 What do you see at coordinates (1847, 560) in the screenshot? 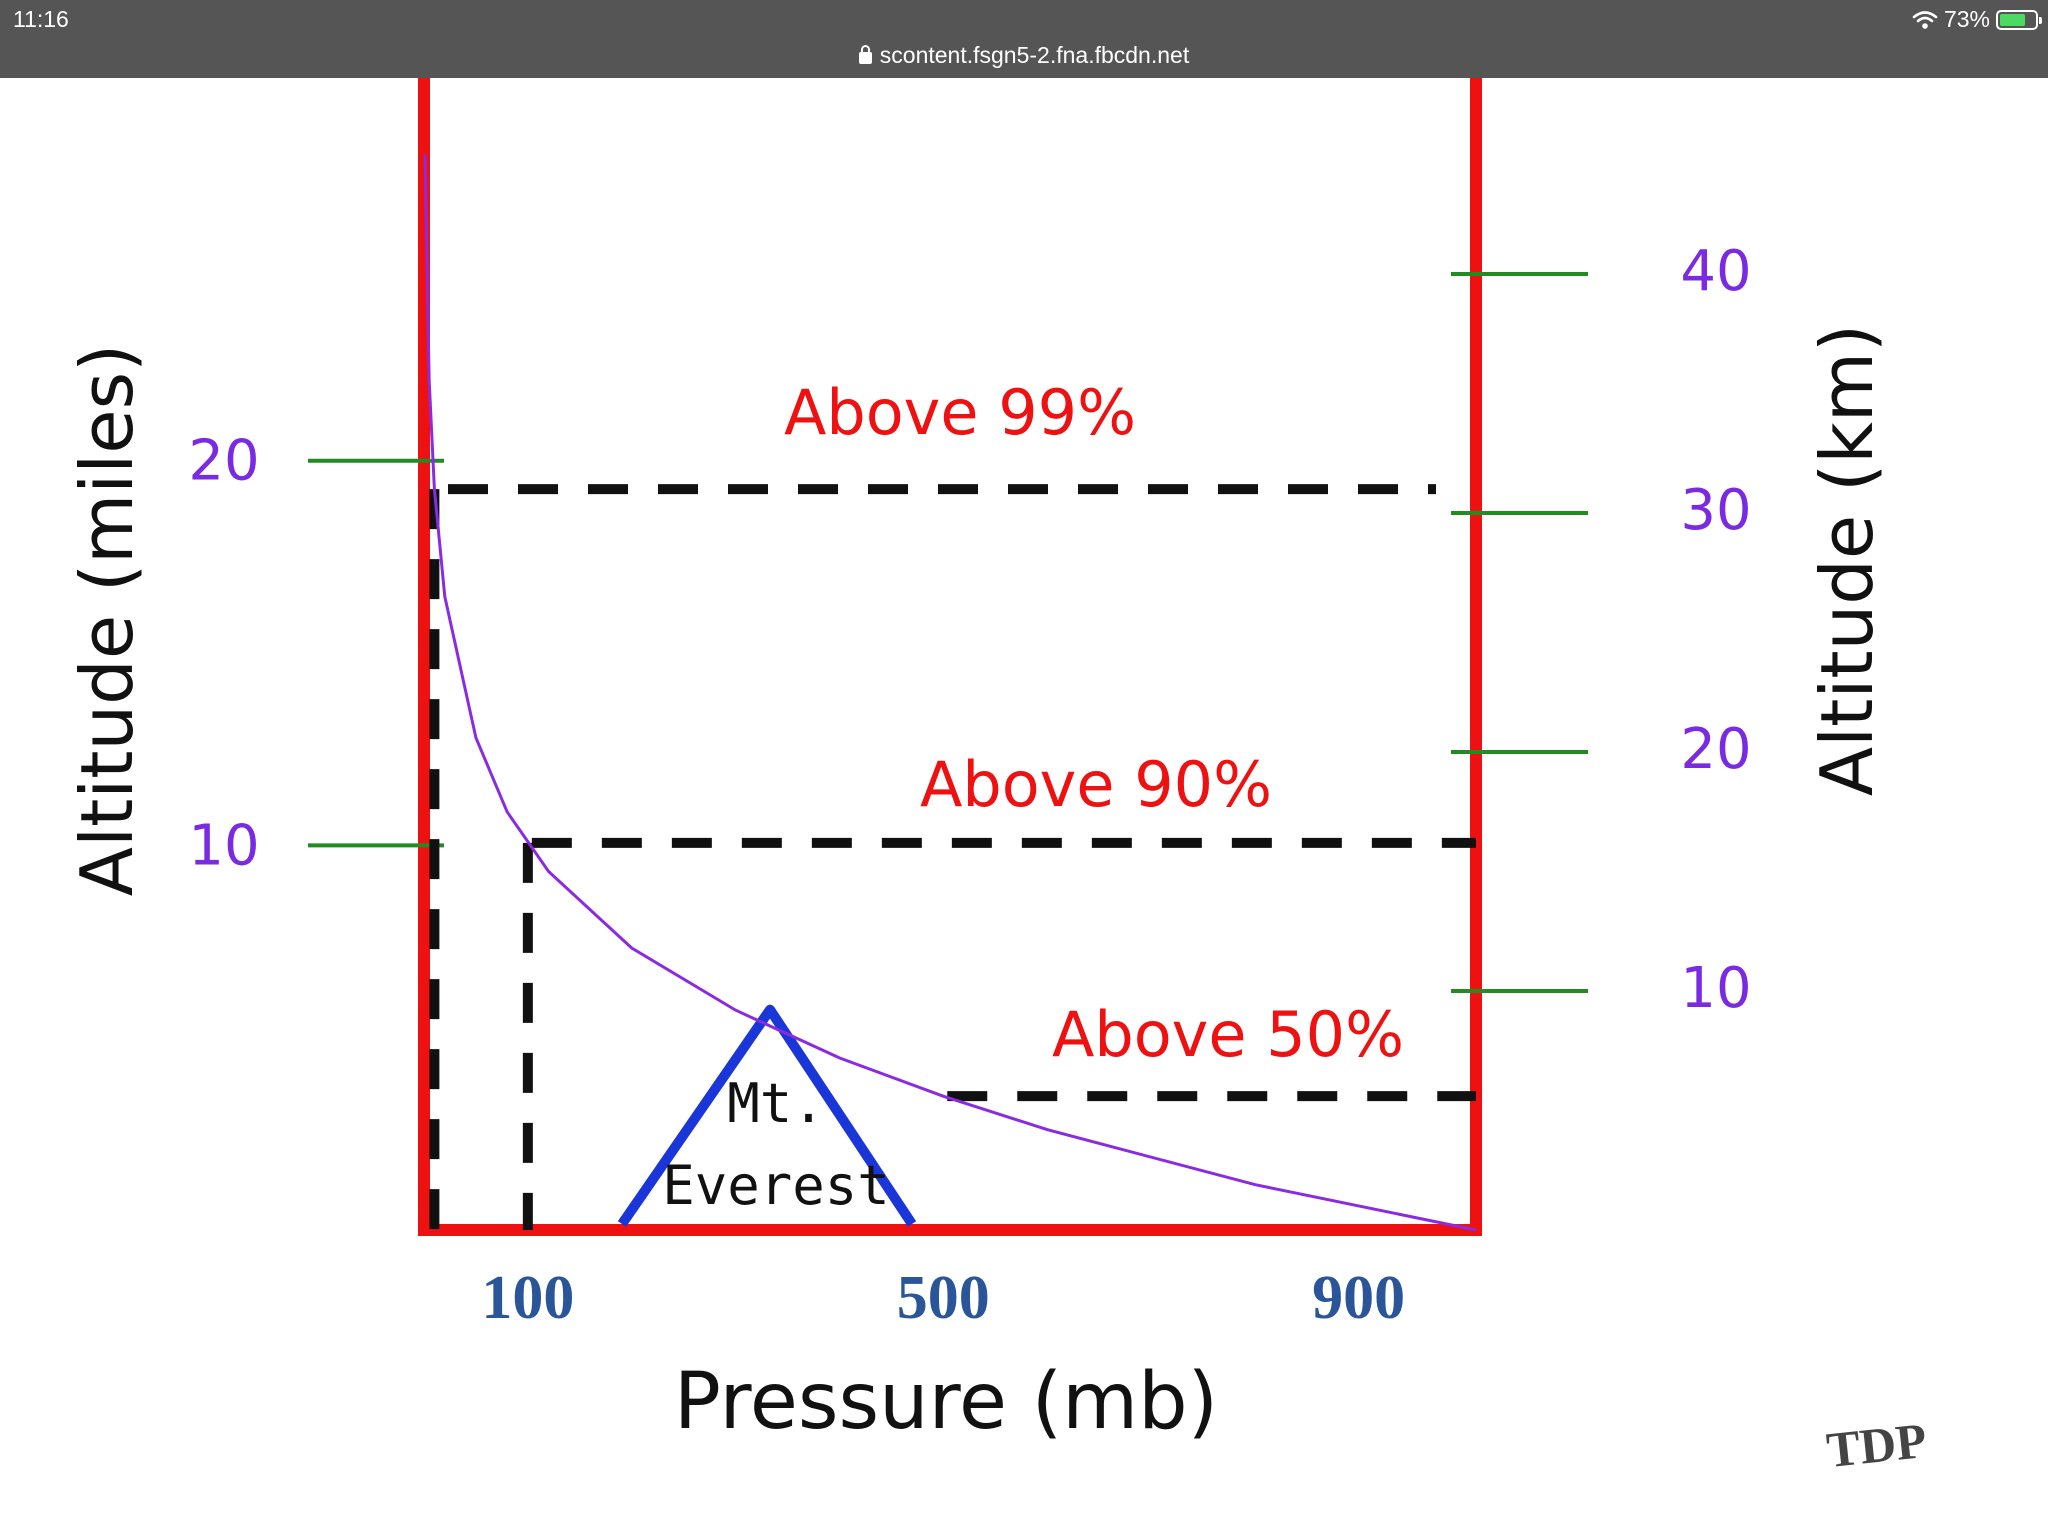
I see `y-axis-title-right: Altitude (km)` at bounding box center [1847, 560].